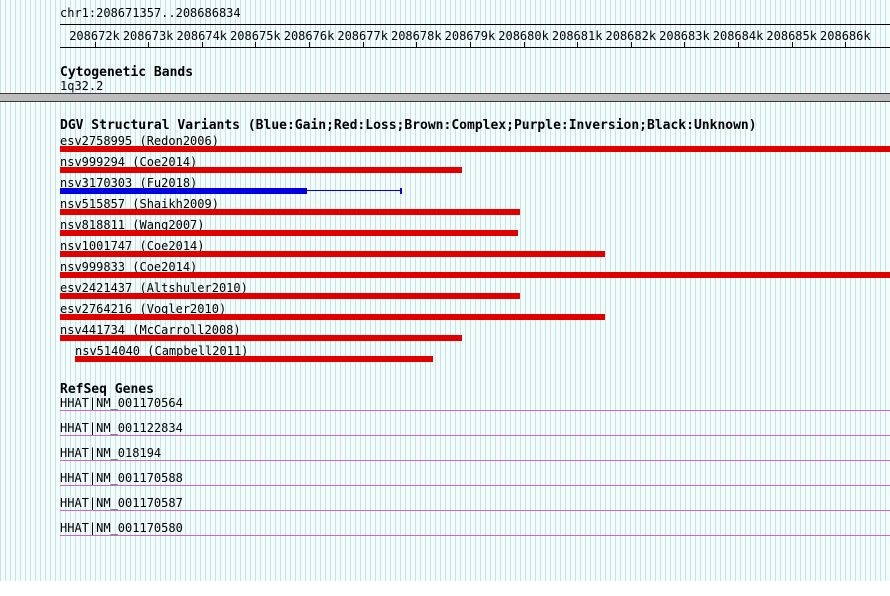  Describe the element at coordinates (150, 13) in the screenshot. I see `region-label: chr1:208671357..208686834` at that location.